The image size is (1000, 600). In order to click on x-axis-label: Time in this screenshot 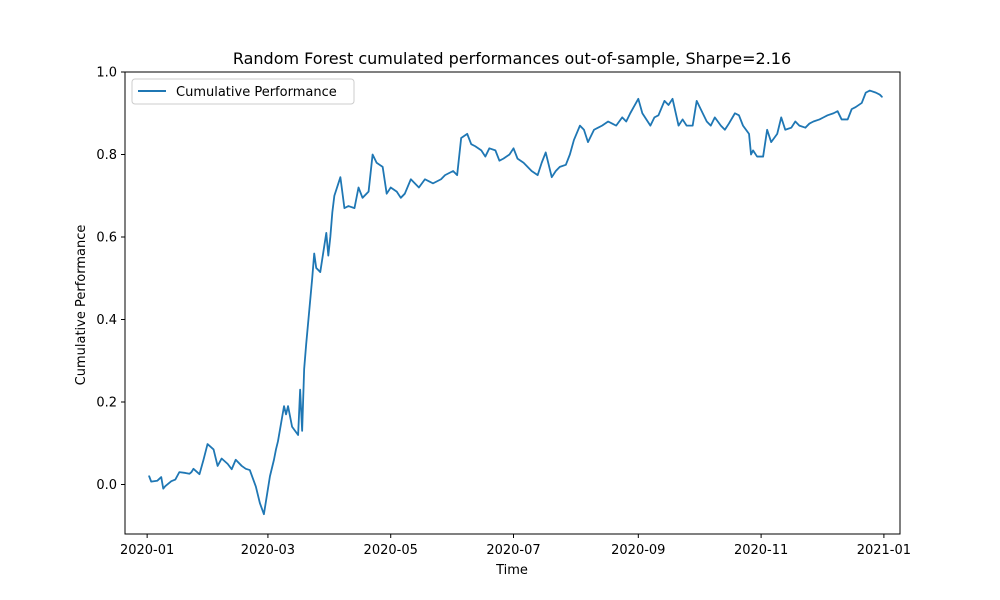, I will do `click(511, 570)`.